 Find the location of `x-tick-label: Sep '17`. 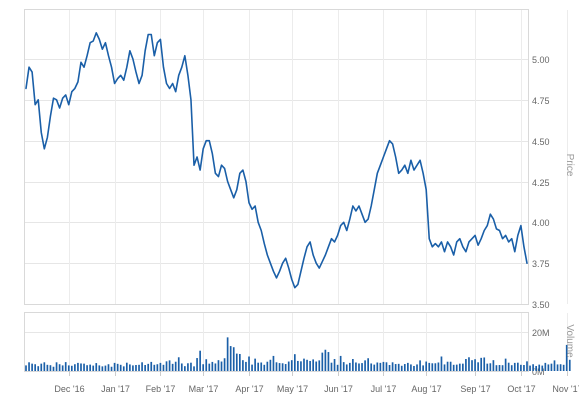

x-tick-label: Sep '17 is located at coordinates (475, 389).